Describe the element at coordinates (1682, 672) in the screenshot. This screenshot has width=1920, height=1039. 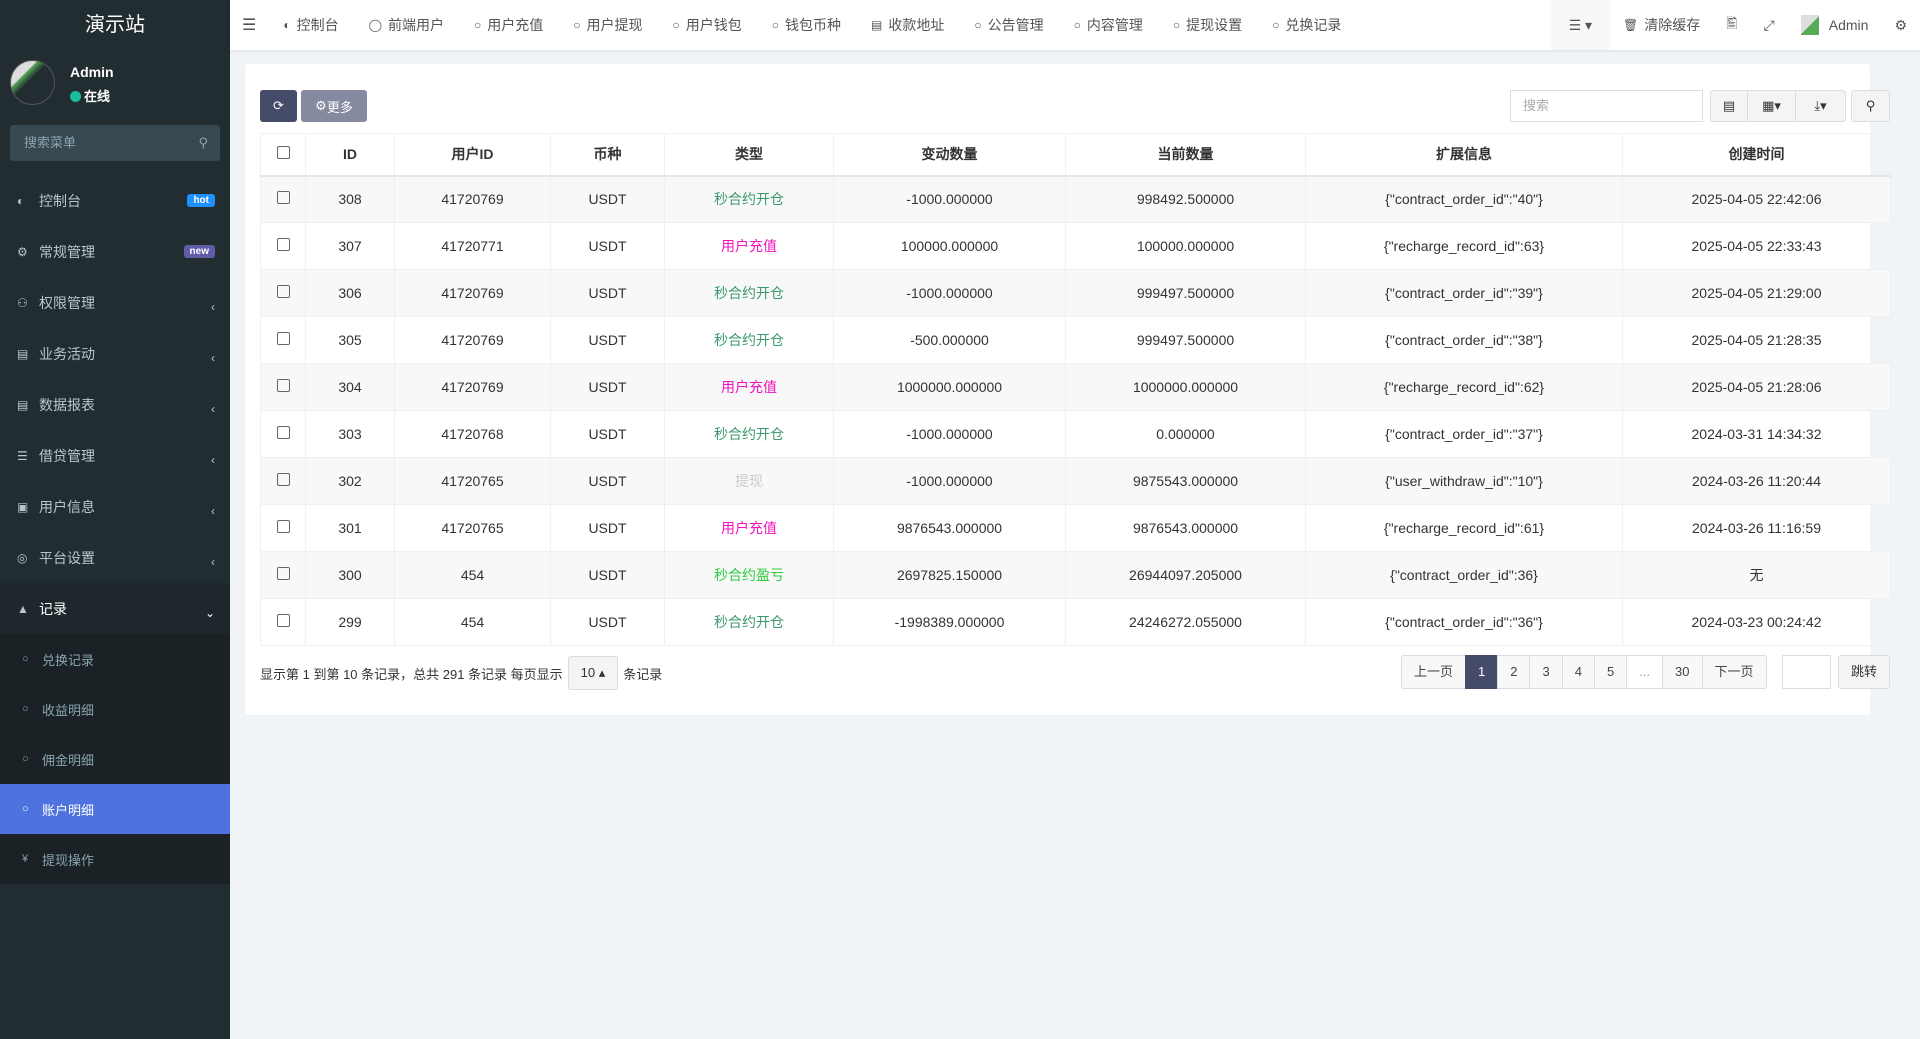
I see `page-button: 30` at that location.